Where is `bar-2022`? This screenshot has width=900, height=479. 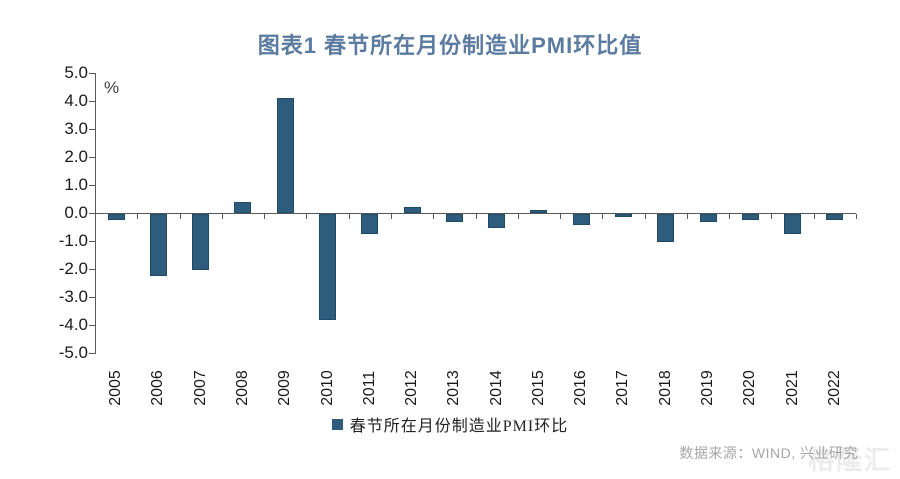
bar-2022 is located at coordinates (835, 217).